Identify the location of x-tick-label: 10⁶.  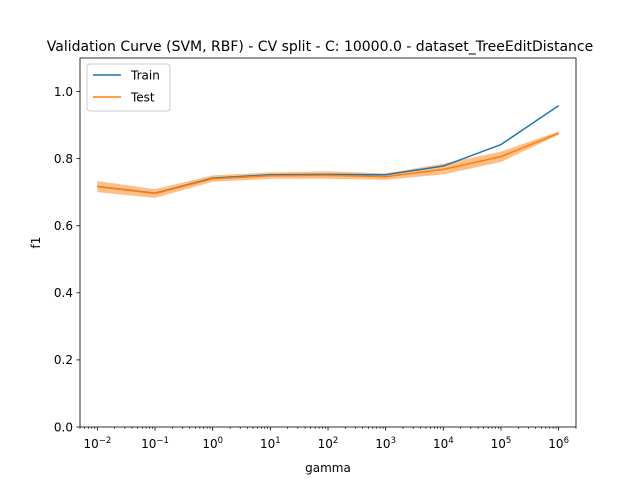
(558, 443).